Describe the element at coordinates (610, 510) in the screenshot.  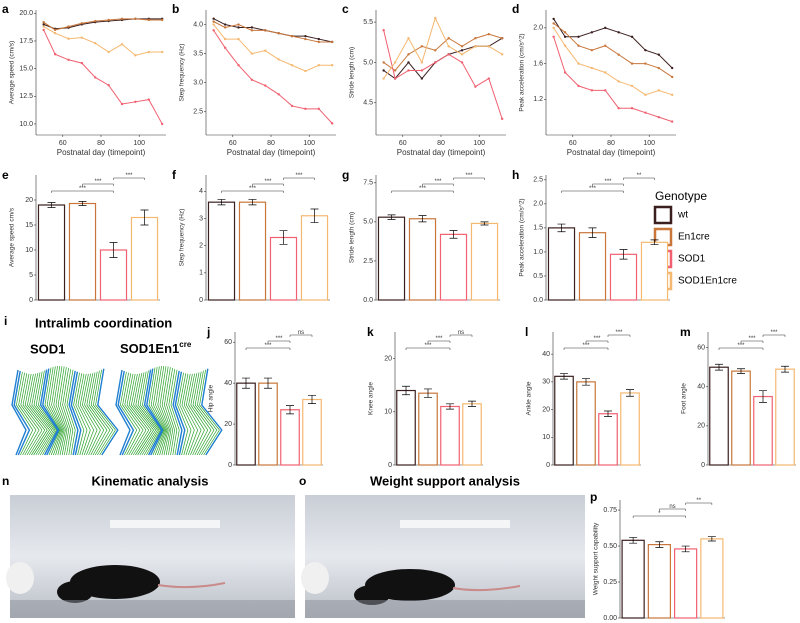
I see `y-tick-label: 0.75` at that location.